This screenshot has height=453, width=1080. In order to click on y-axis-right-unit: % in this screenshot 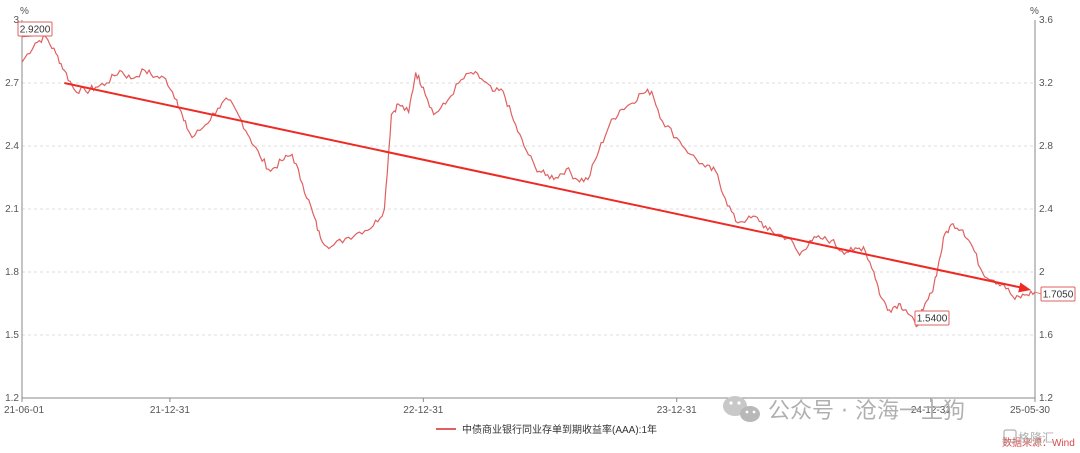, I will do `click(1034, 11)`.